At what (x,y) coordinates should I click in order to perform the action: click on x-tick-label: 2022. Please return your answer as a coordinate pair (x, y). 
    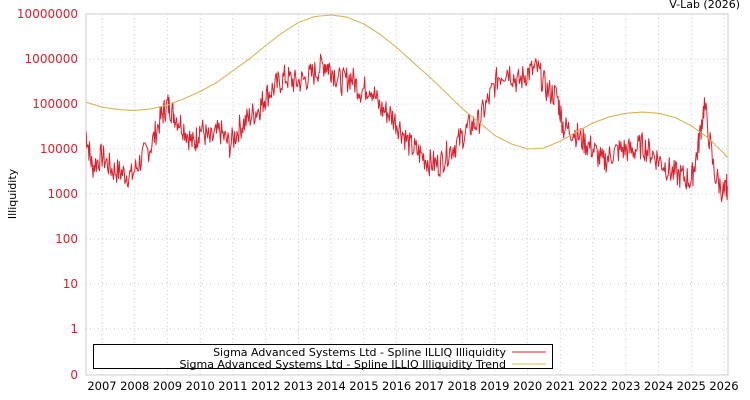
    Looking at the image, I should click on (592, 386).